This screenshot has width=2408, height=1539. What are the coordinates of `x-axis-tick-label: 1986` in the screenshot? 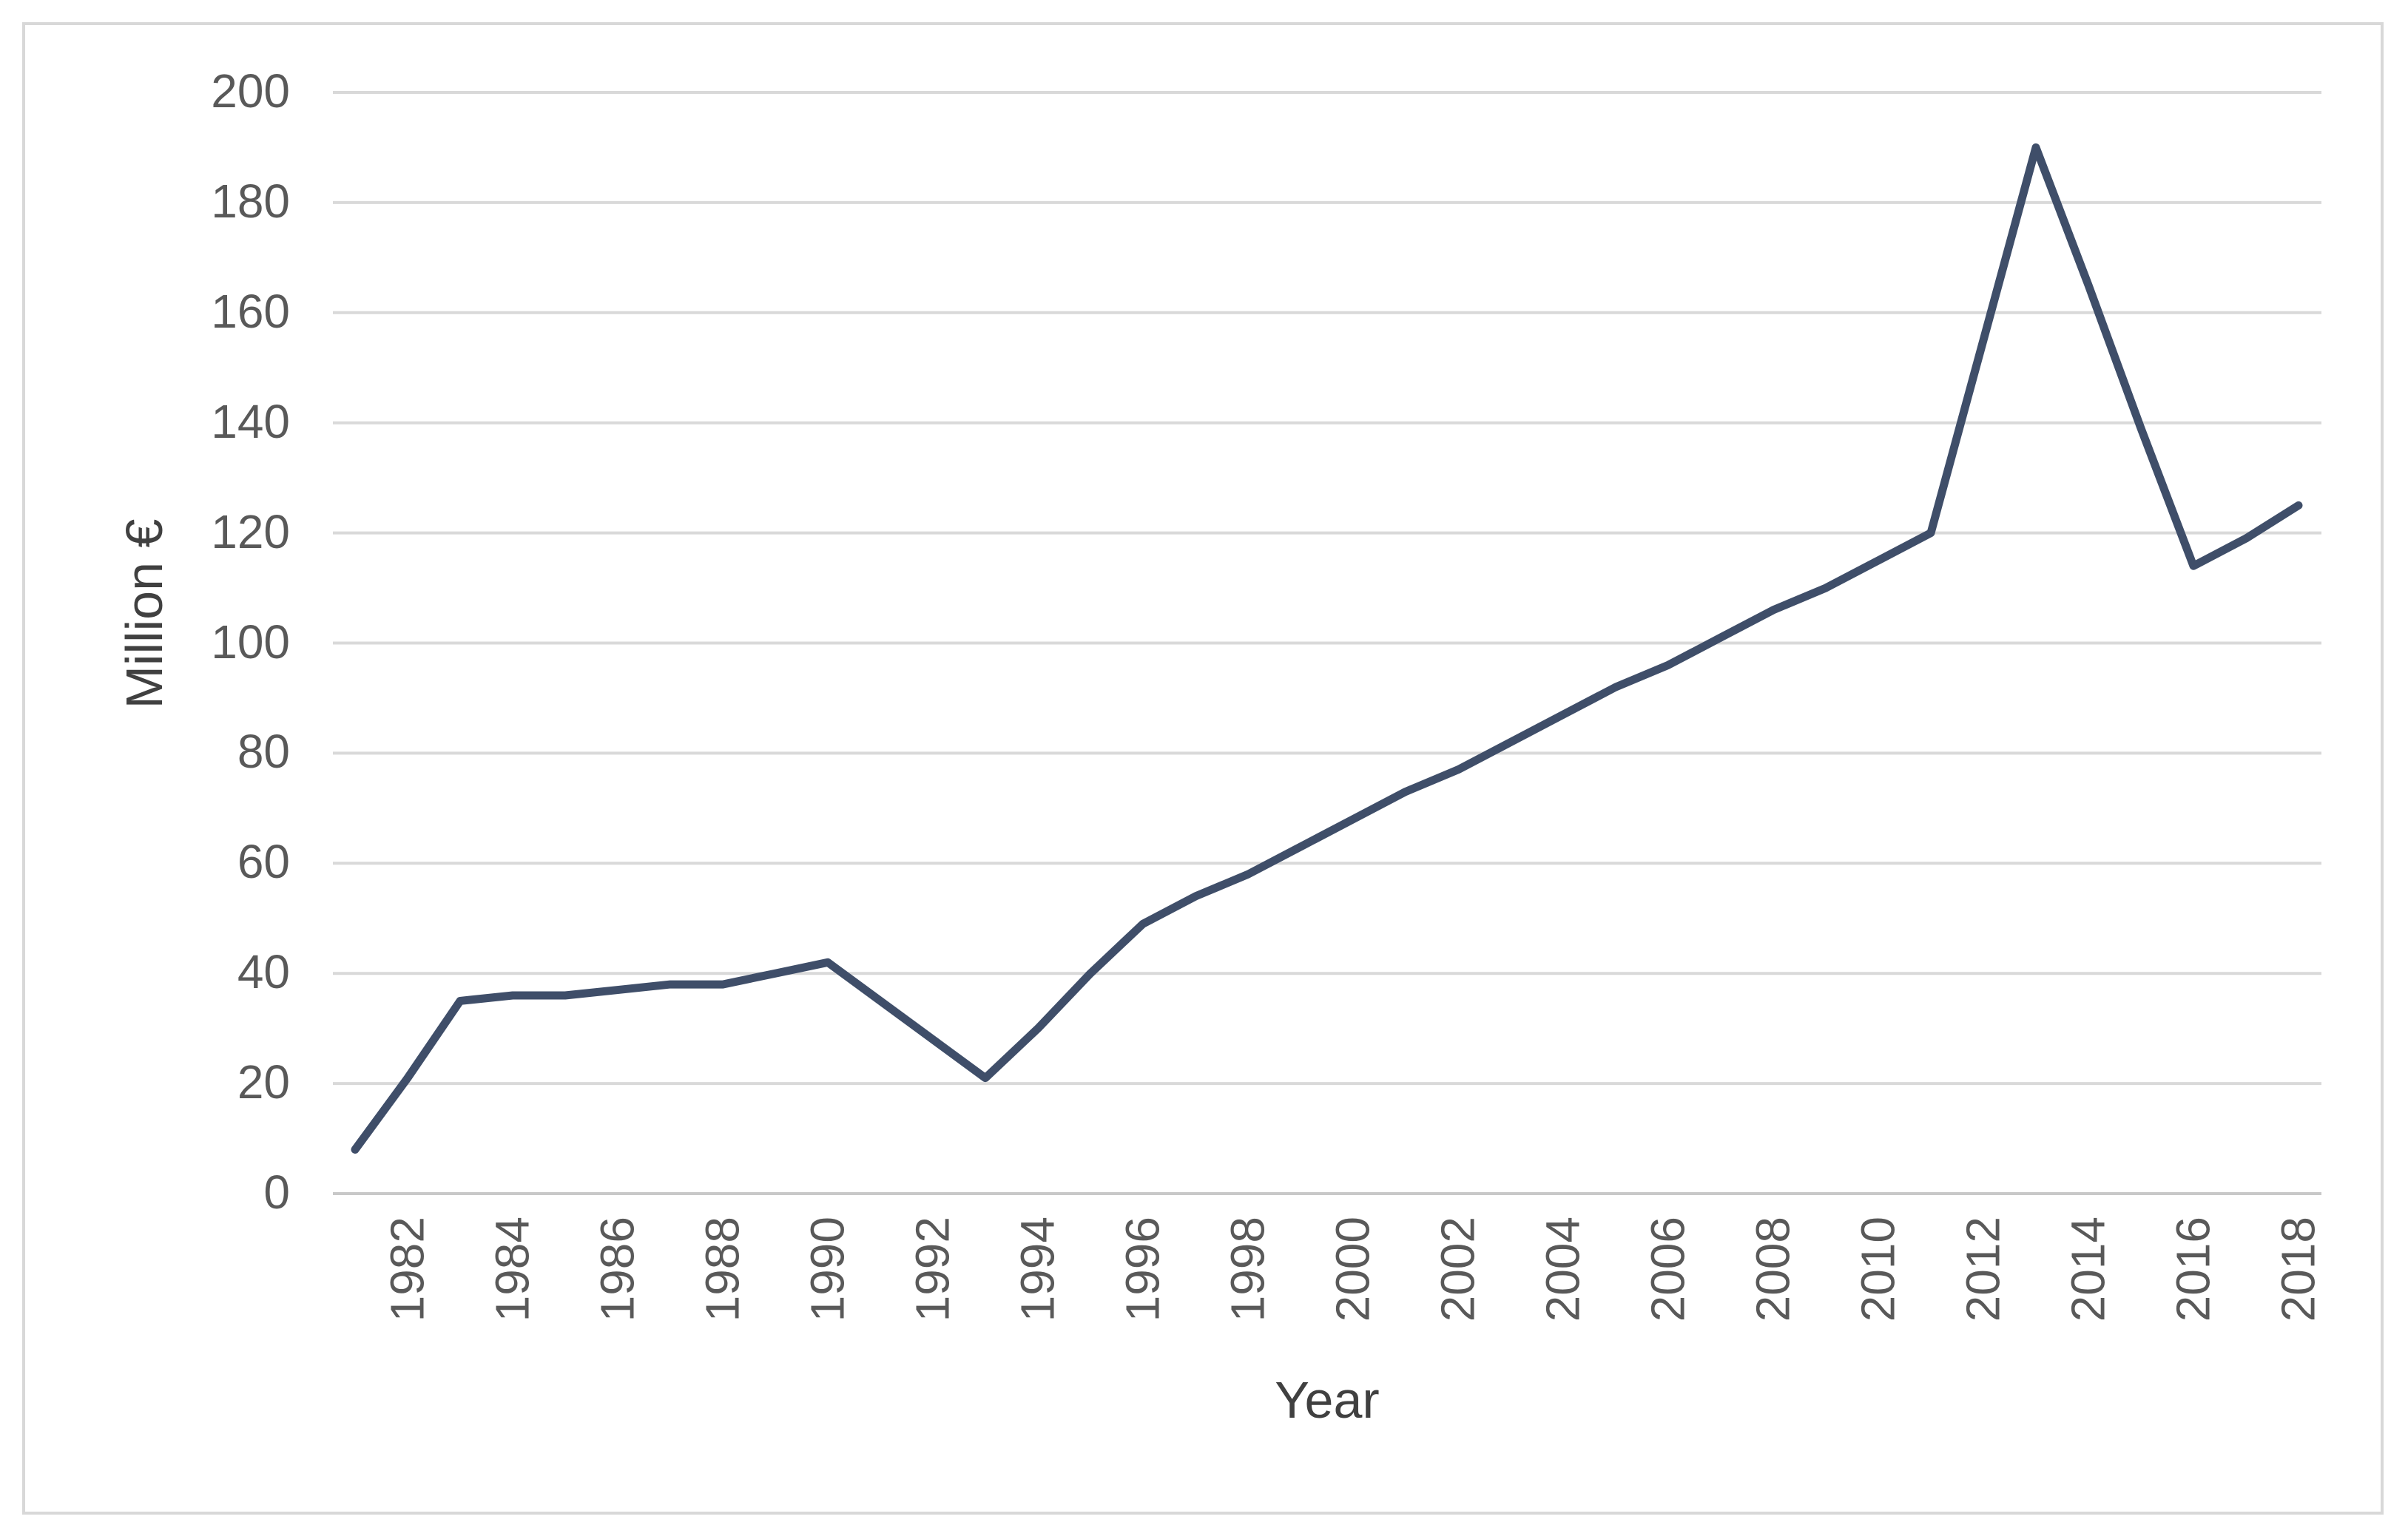 It's located at (617, 1269).